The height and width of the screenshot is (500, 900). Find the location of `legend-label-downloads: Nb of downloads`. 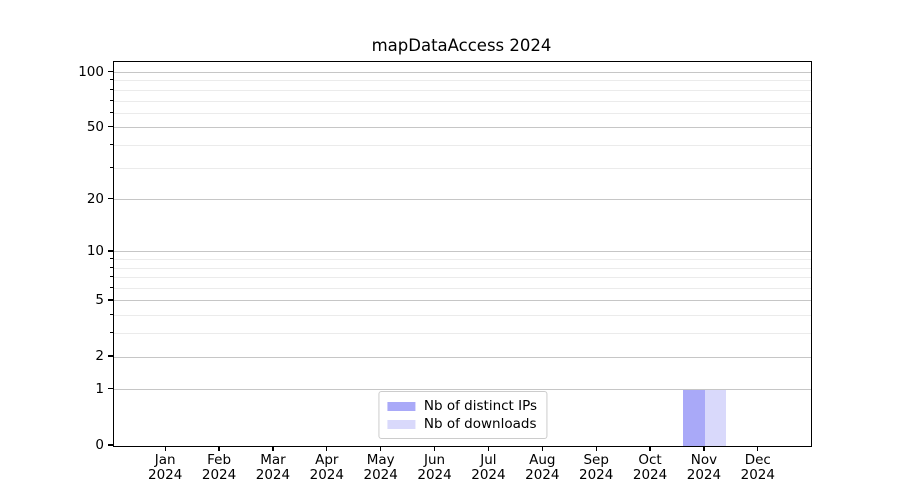

legend-label-downloads: Nb of downloads is located at coordinates (480, 424).